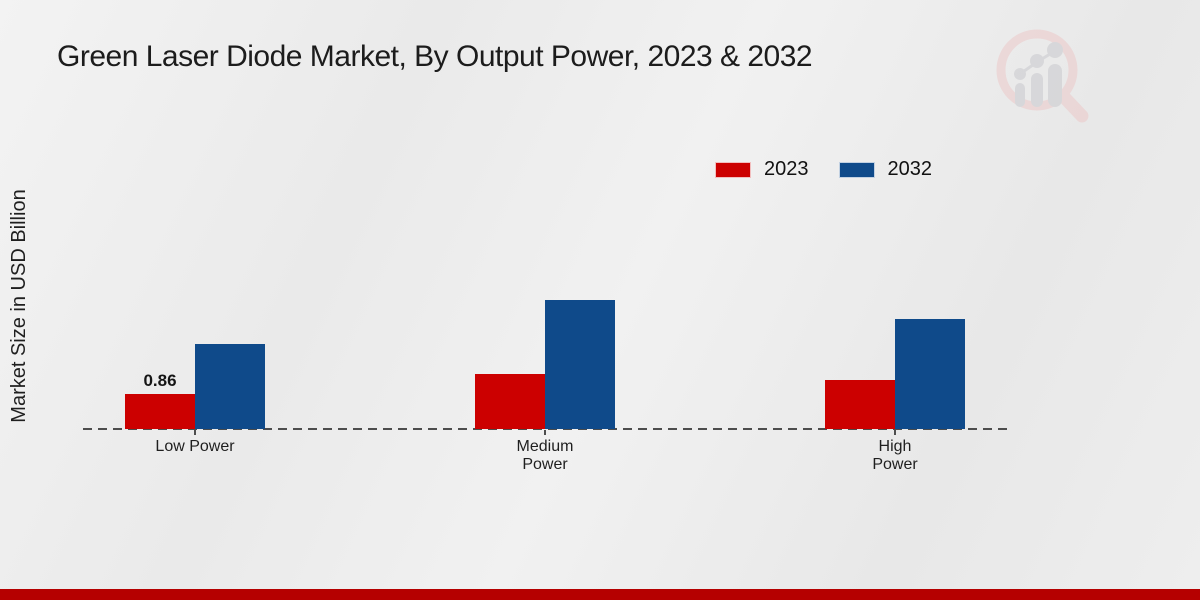  I want to click on footer-accent-bar, so click(600, 594).